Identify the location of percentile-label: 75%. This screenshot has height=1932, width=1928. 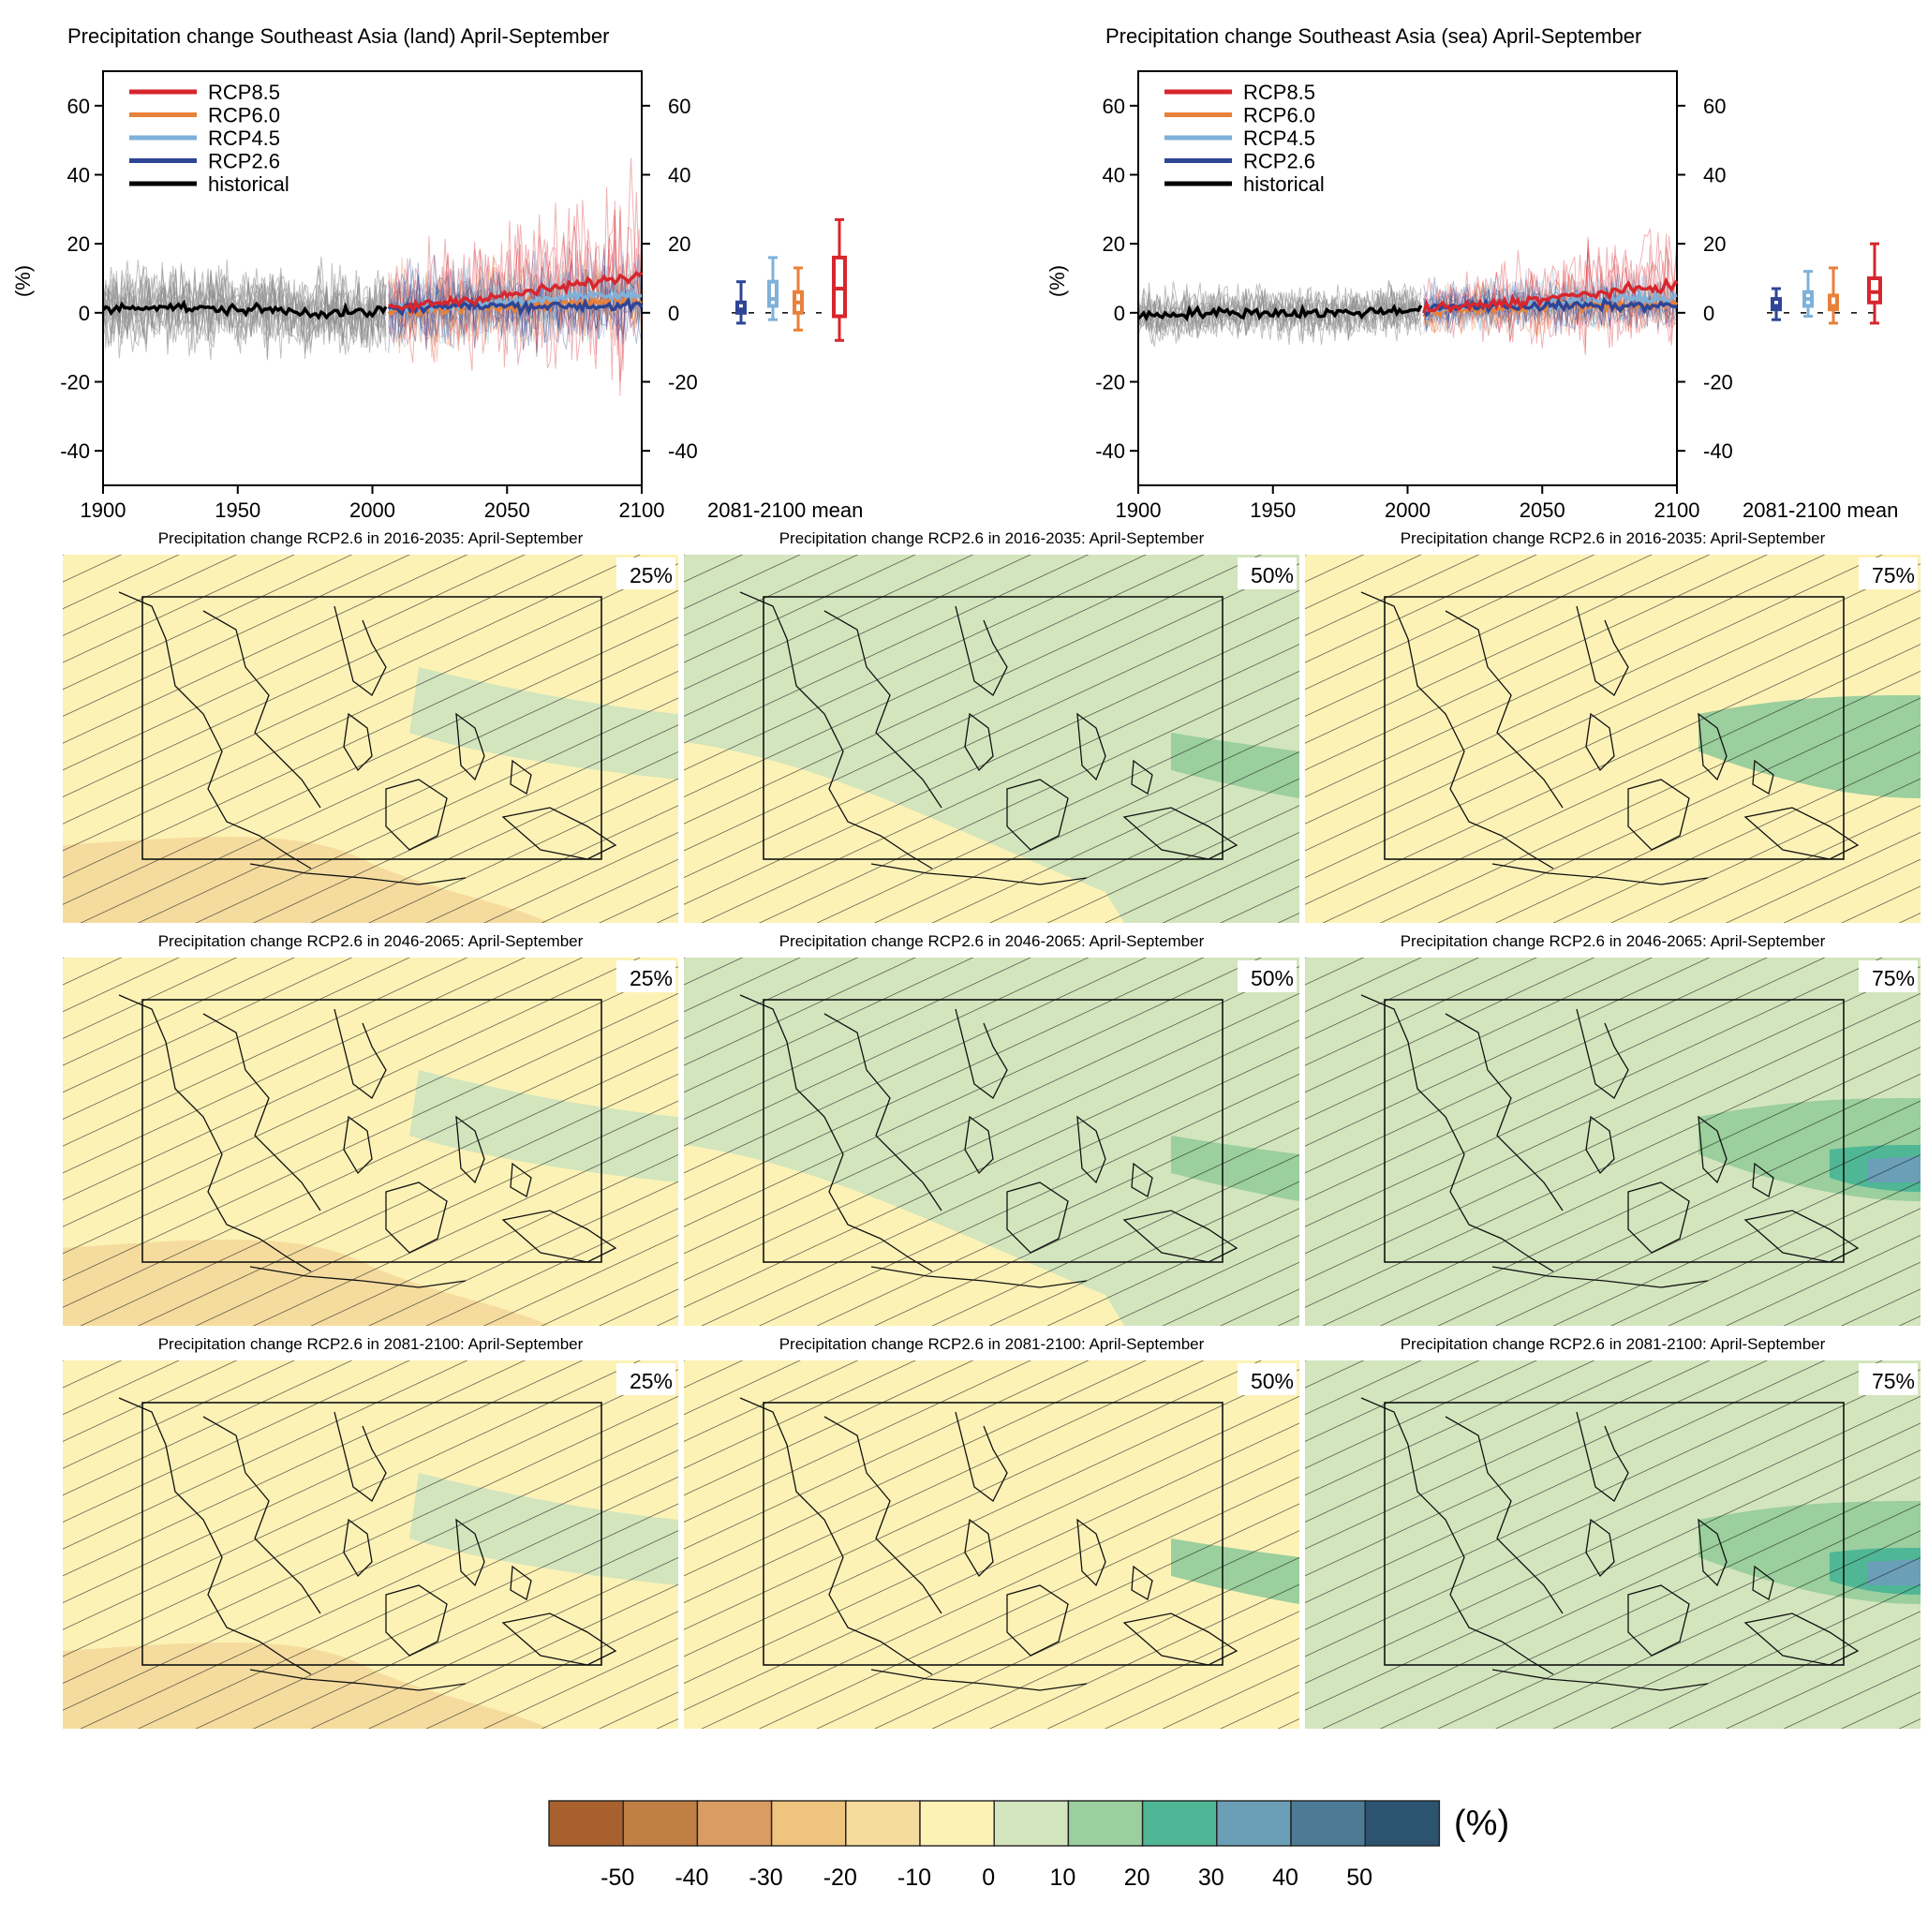
(1893, 575).